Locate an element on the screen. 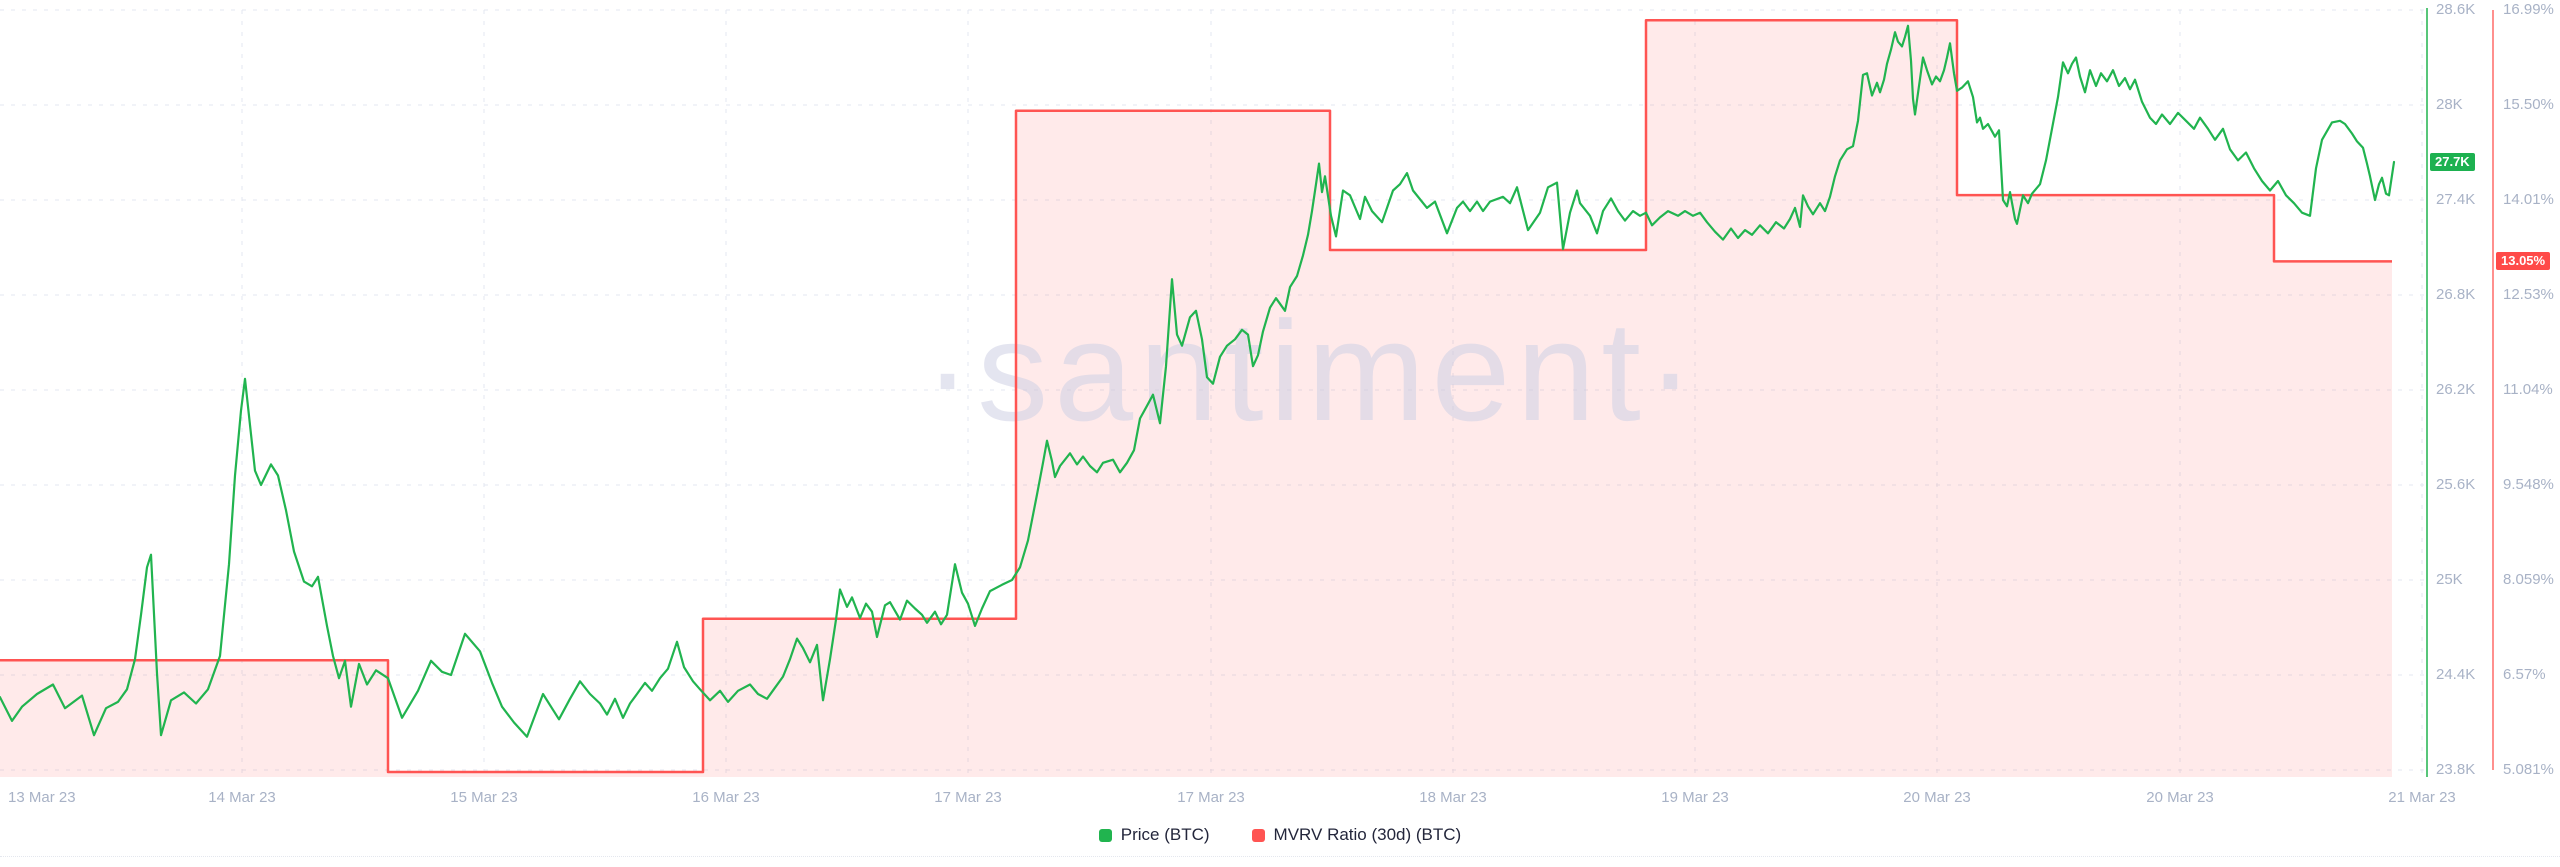  date-tick-label: 15 Mar 23 is located at coordinates (484, 797).